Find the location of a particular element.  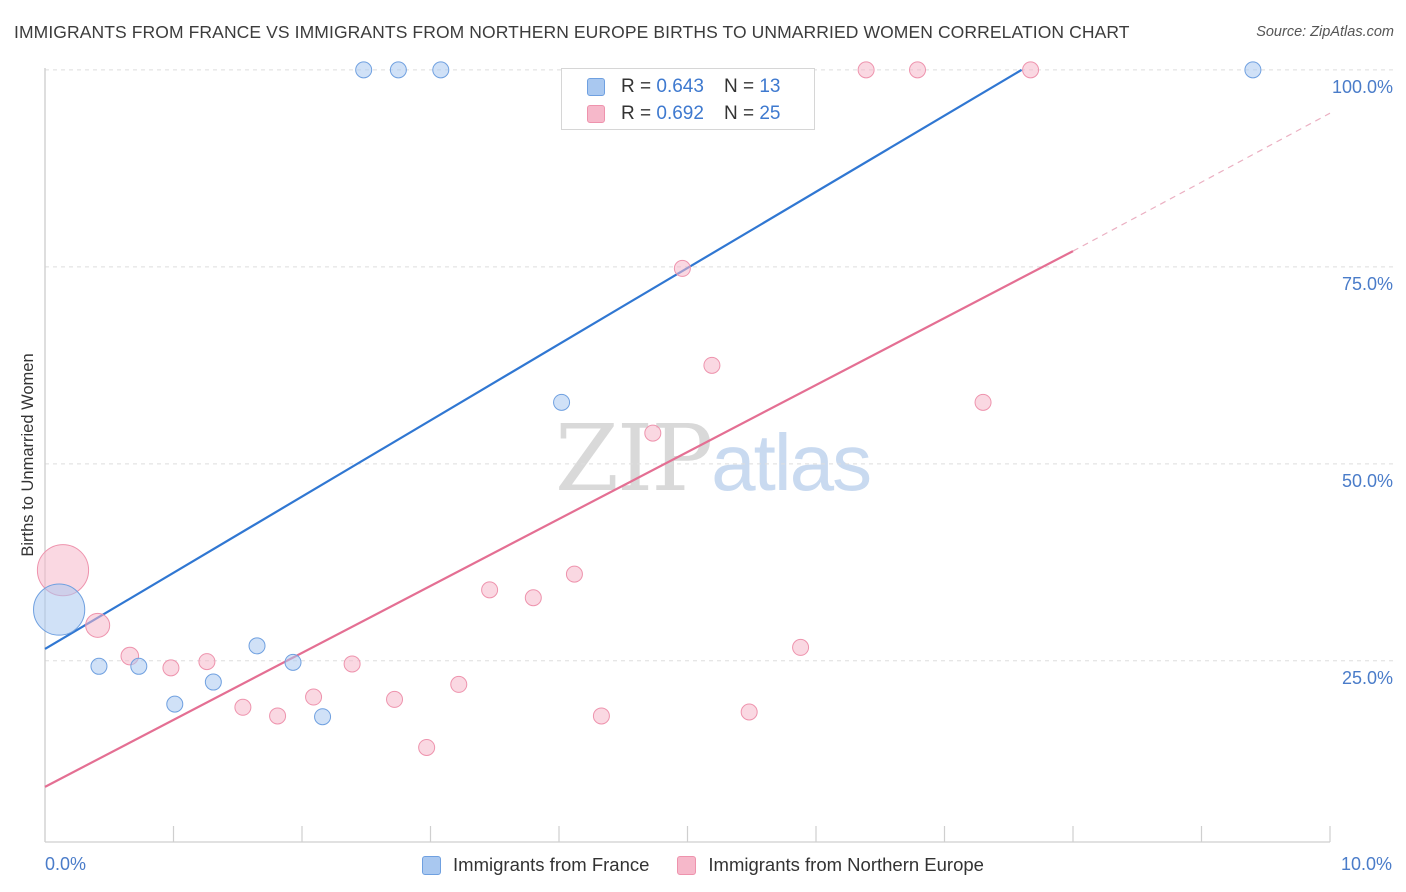

y-axis-title: Births to Unmarried Women is located at coordinates (28, 454).